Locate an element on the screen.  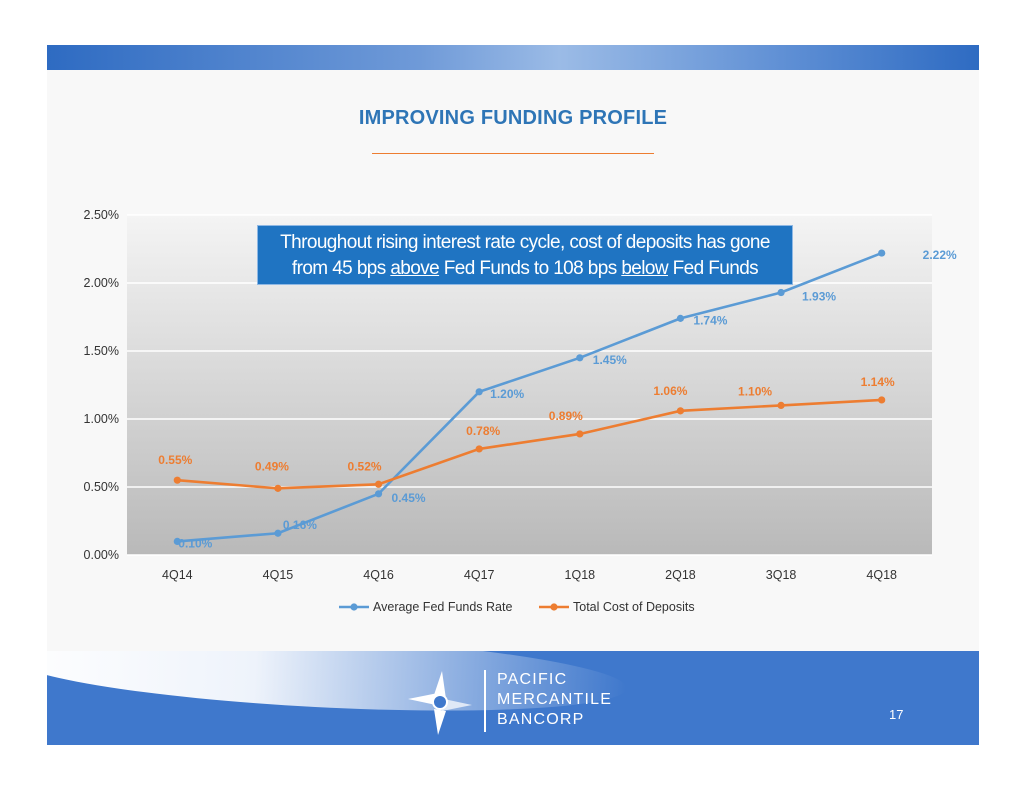
page-number: 17 is located at coordinates (896, 714).